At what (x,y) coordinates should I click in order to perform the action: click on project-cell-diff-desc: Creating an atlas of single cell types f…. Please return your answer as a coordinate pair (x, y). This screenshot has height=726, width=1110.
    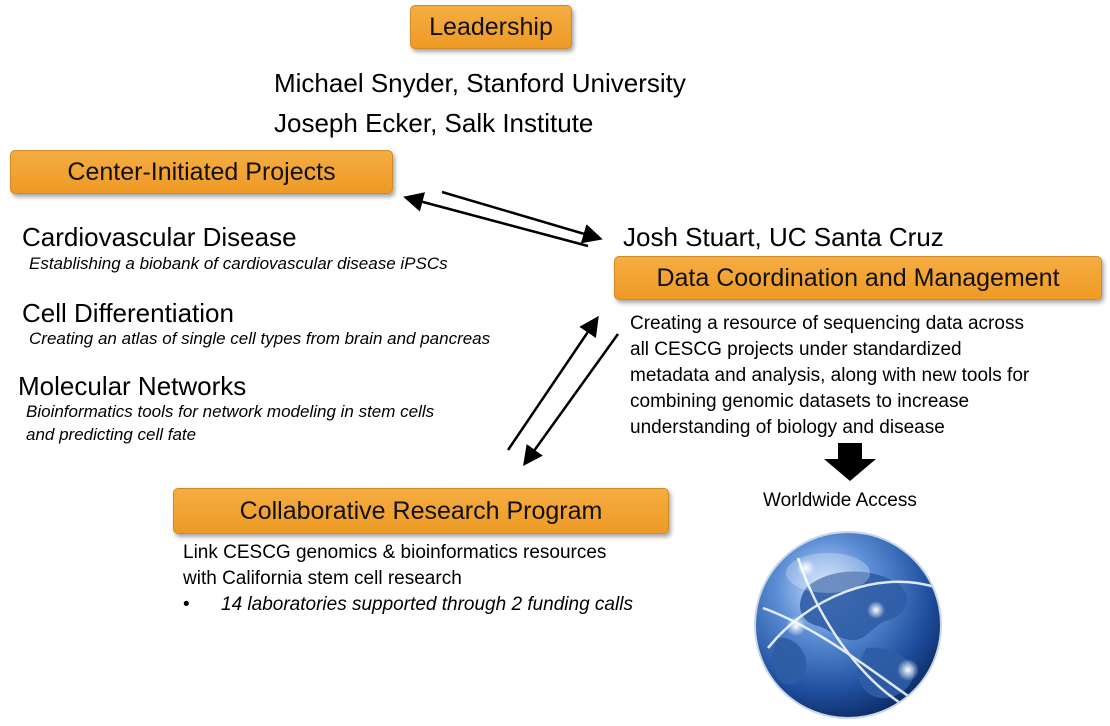
    Looking at the image, I should click on (260, 338).